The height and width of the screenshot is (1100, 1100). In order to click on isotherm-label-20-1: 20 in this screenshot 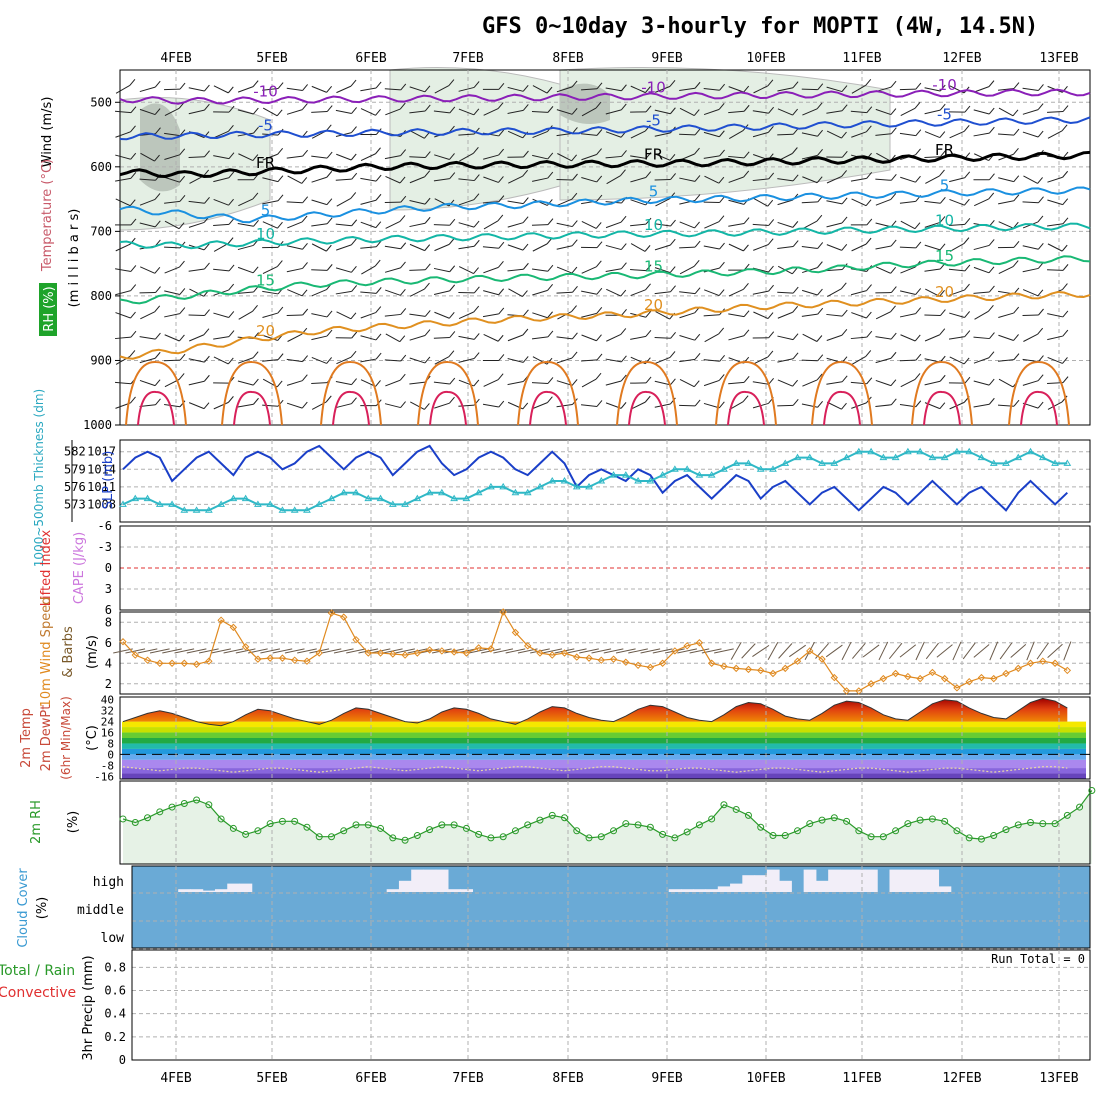, I will do `click(653, 305)`.